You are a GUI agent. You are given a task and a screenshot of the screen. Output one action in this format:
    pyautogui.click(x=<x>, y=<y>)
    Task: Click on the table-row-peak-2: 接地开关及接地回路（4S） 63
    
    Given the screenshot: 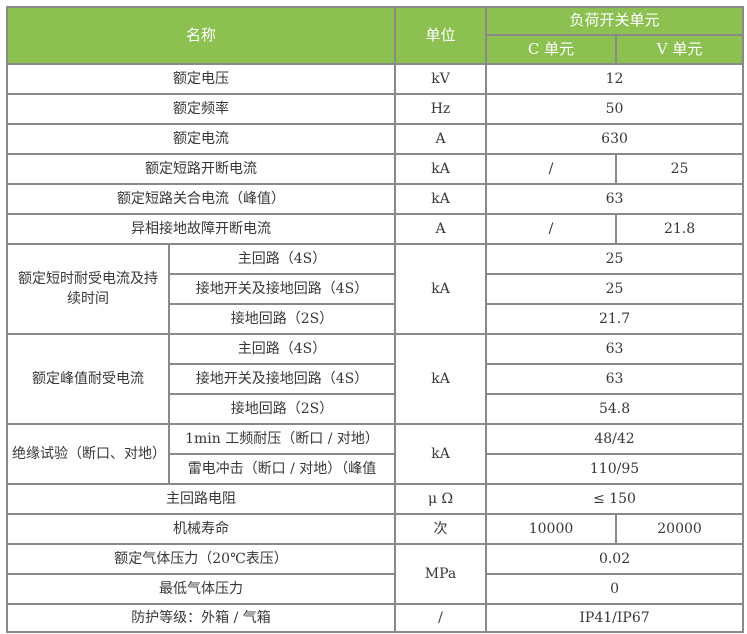 What is the action you would take?
    pyautogui.click(x=376, y=379)
    